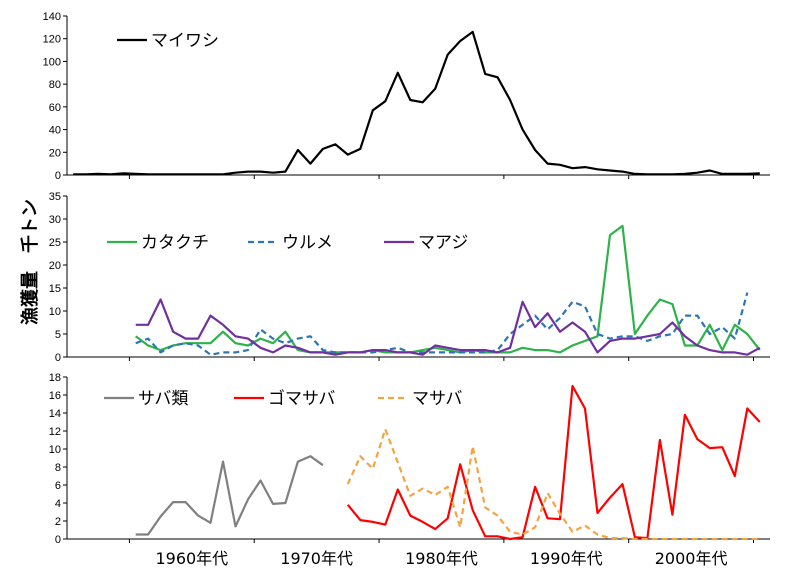 This screenshot has width=787, height=582. I want to click on x-tick-label: 1980年代, so click(441, 558).